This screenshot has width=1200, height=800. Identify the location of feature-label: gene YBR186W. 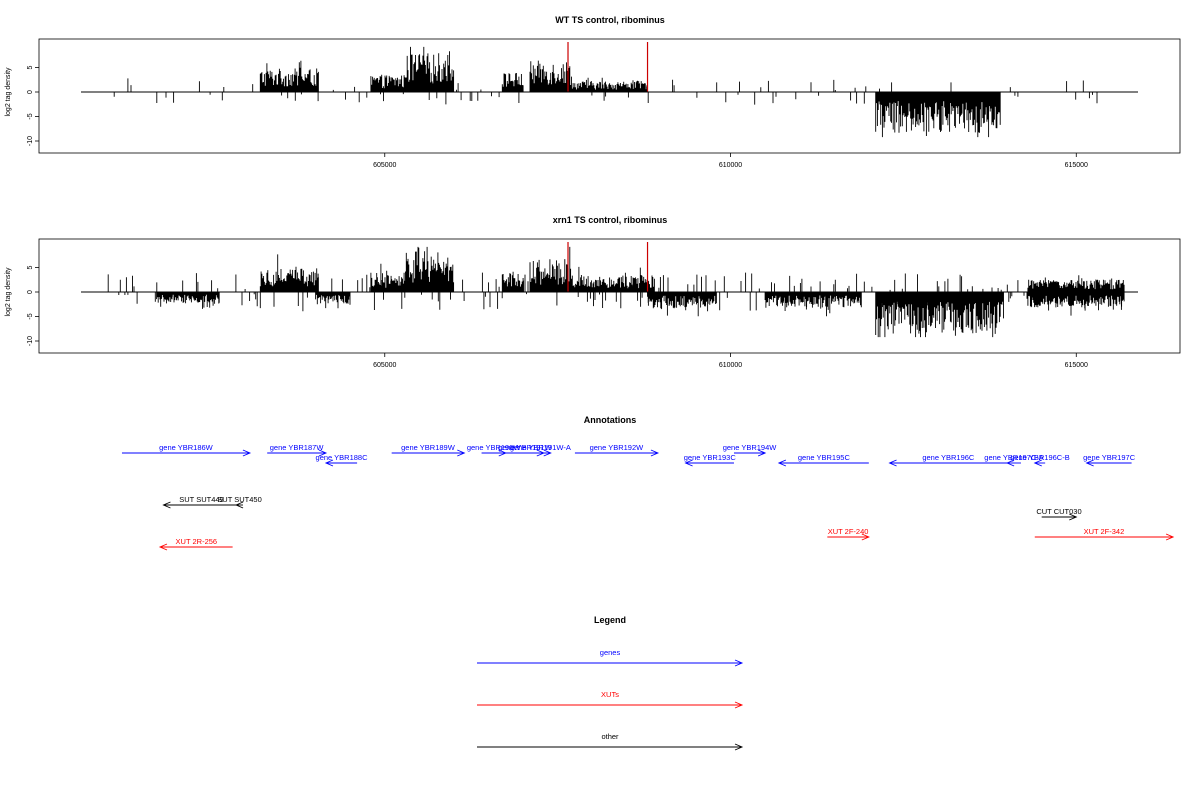
(186, 447).